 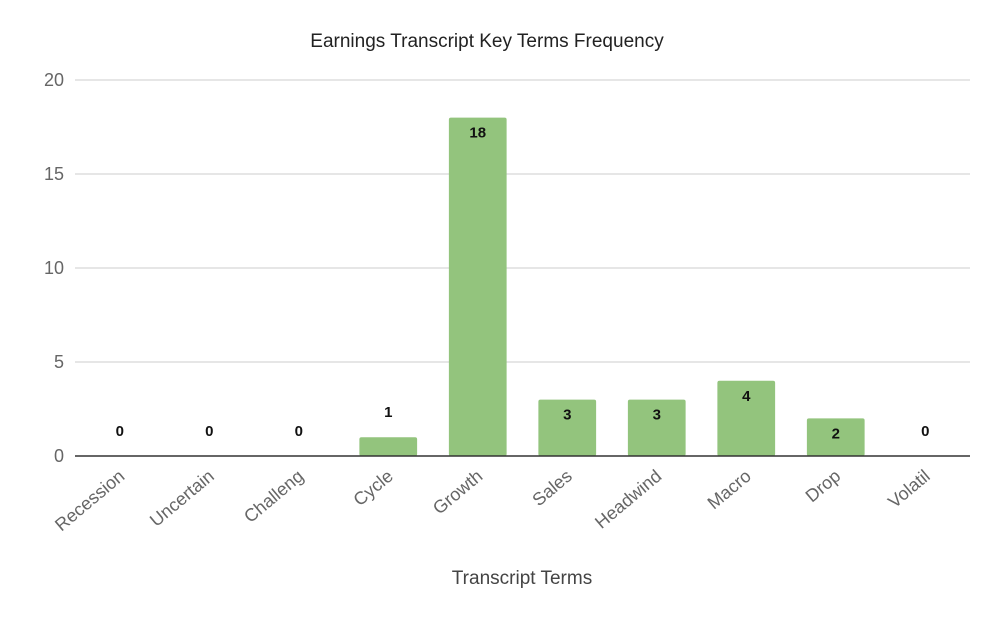 I want to click on y-axis-ticks: 0 5 10 15 20, so click(x=54, y=268).